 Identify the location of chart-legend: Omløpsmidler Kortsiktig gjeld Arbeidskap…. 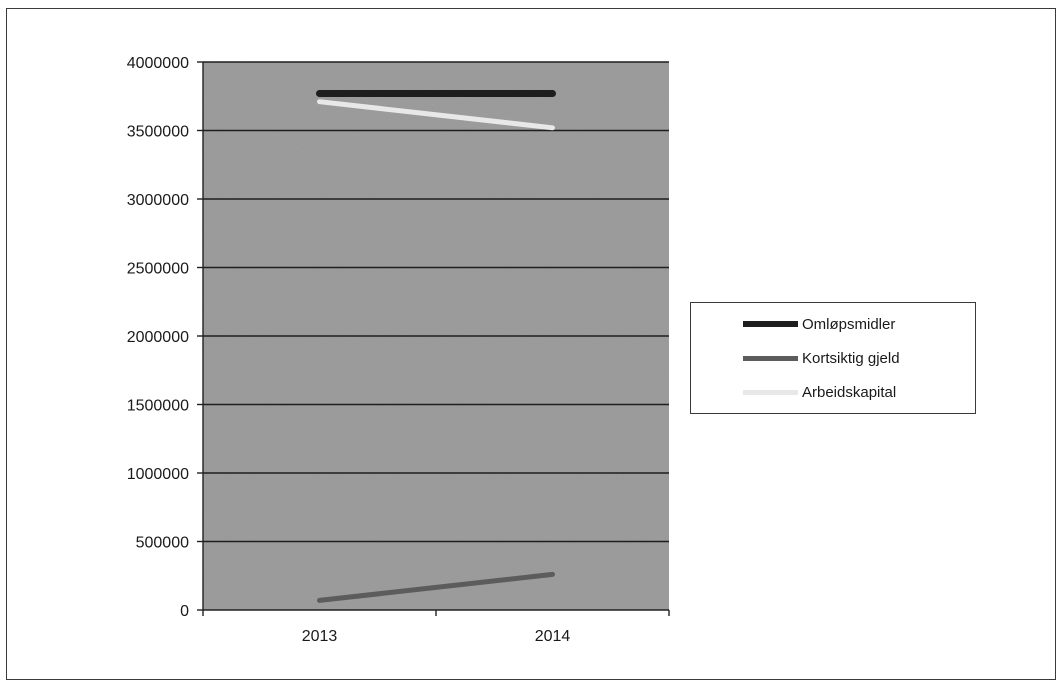
(833, 358).